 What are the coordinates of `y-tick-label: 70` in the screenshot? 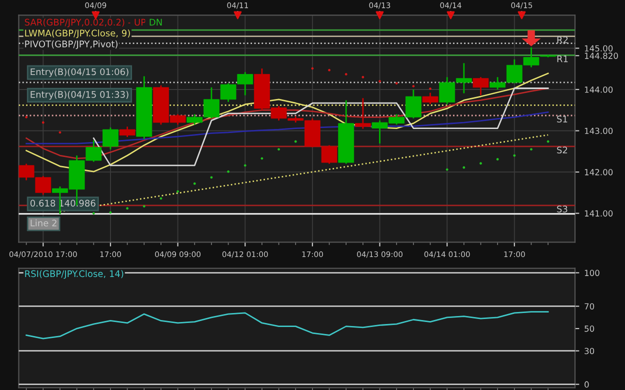 It's located at (589, 306).